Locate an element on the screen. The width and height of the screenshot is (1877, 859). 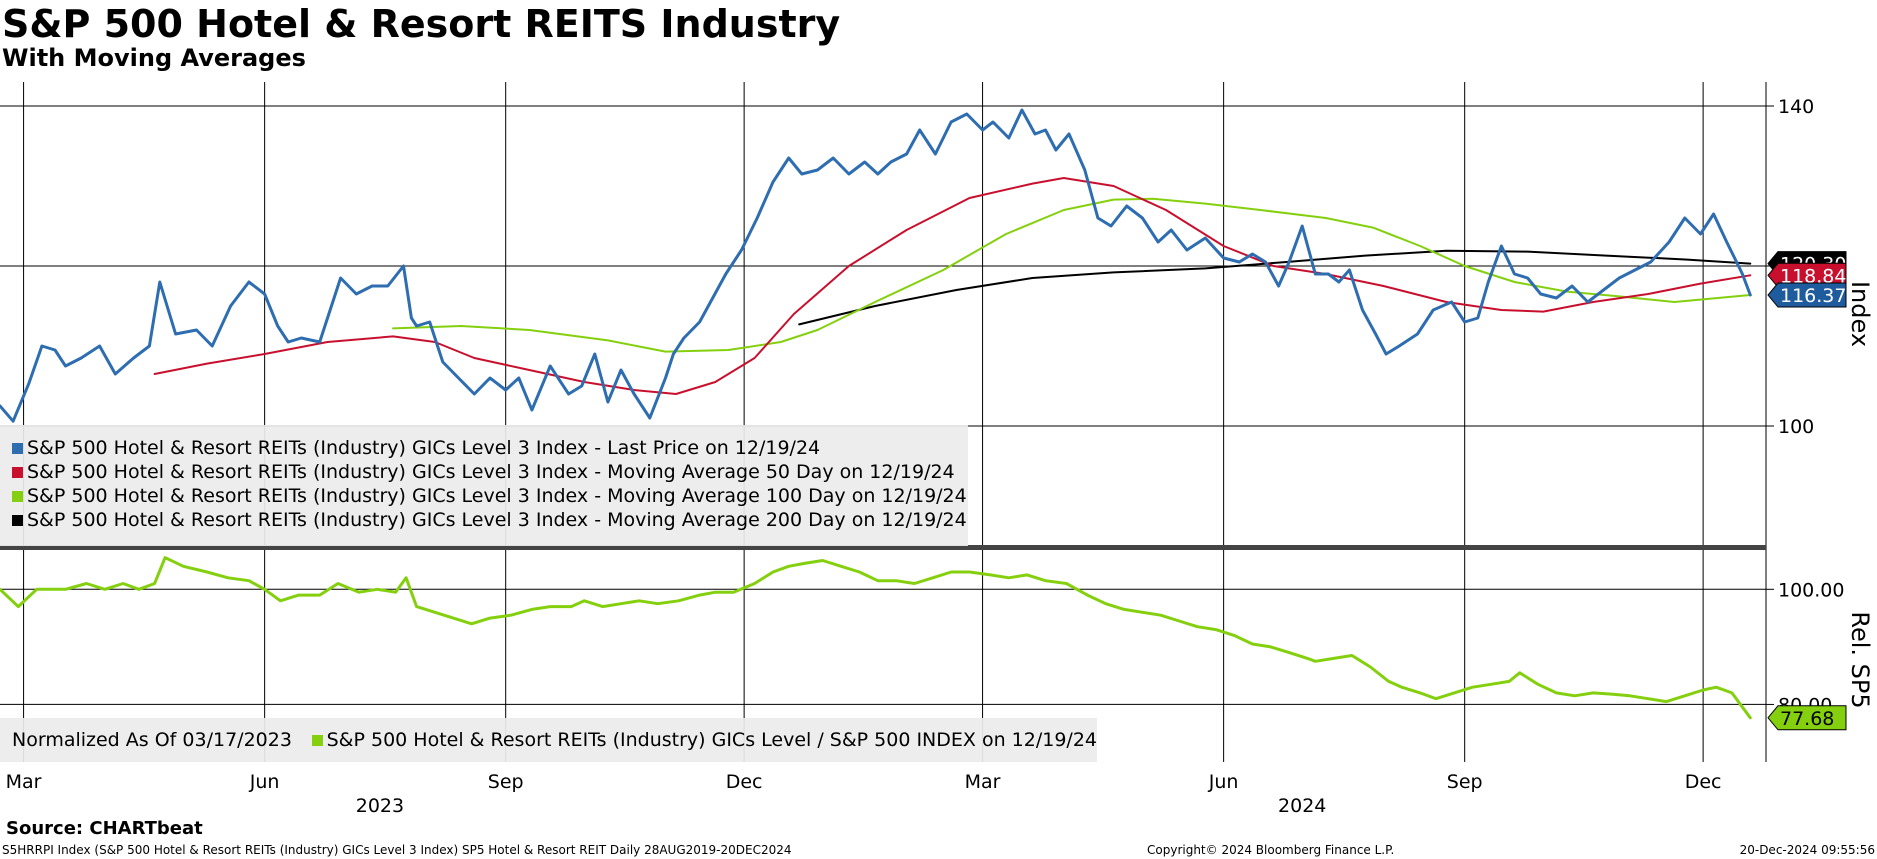
value-badge-relative-0-text: 77.68 is located at coordinates (1807, 719).